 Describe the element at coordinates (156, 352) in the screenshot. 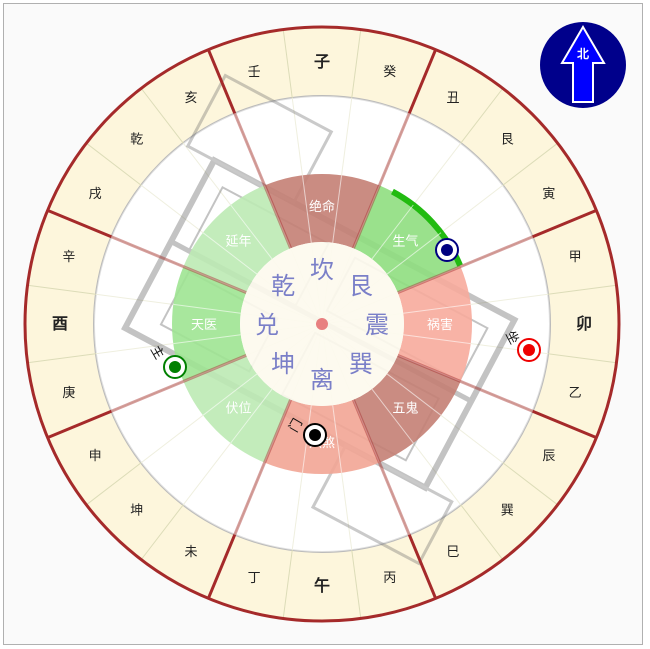

I see `marker-label: 主` at that location.